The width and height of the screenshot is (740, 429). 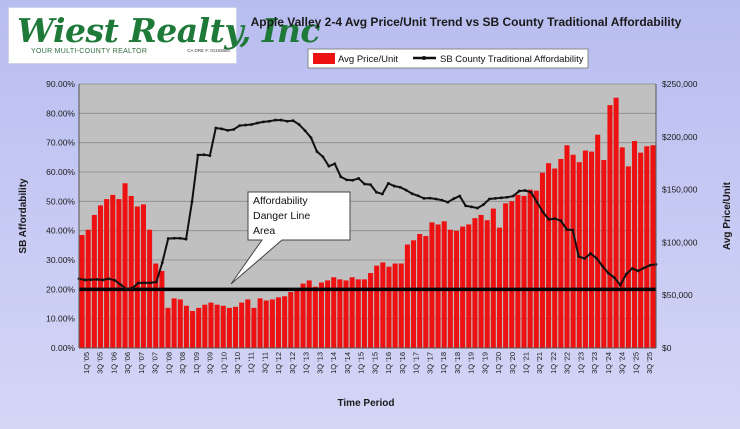 What do you see at coordinates (512, 59) in the screenshot?
I see `legend-label-line: SB County Traditional Affordability` at bounding box center [512, 59].